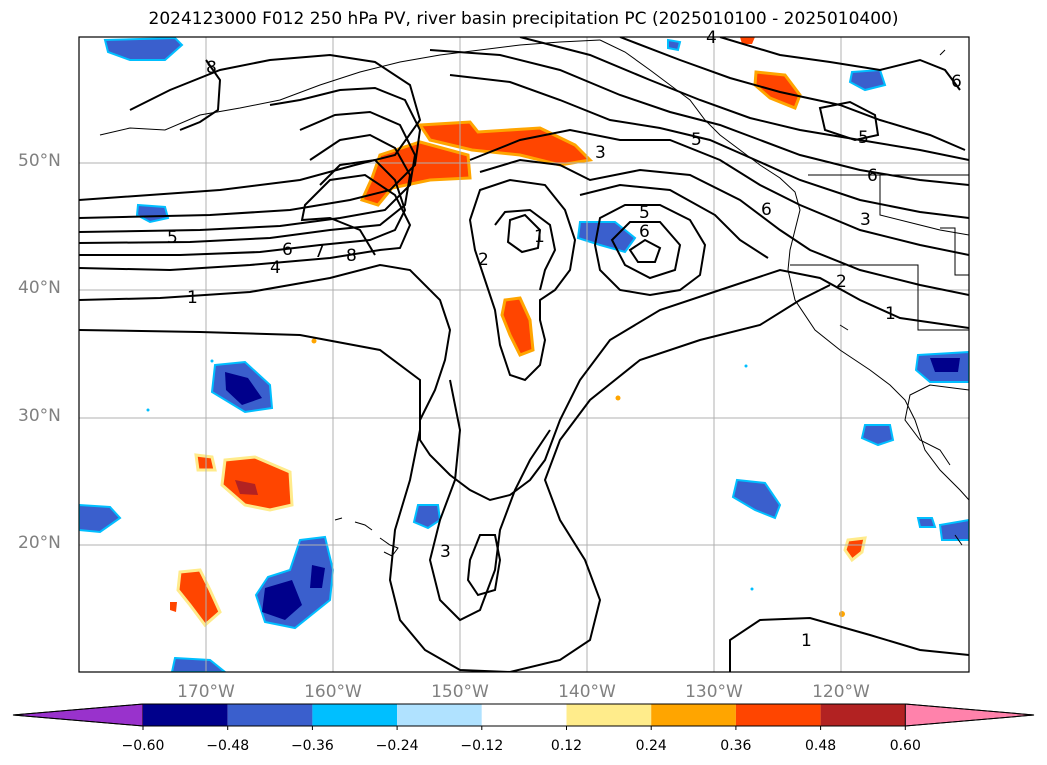 Image resolution: width=1047 pixels, height=765 pixels. I want to click on colorbar-tick-label: −0.60, so click(143, 746).